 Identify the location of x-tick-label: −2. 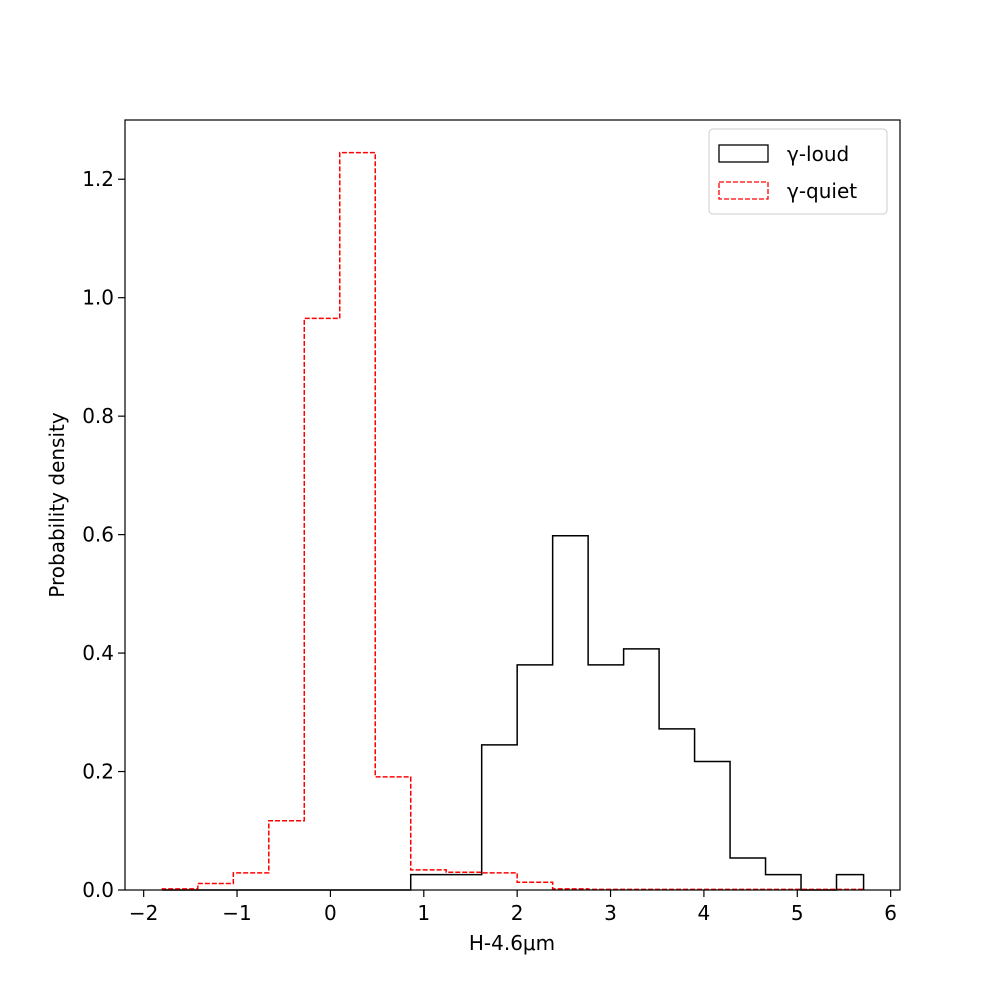
(143, 913).